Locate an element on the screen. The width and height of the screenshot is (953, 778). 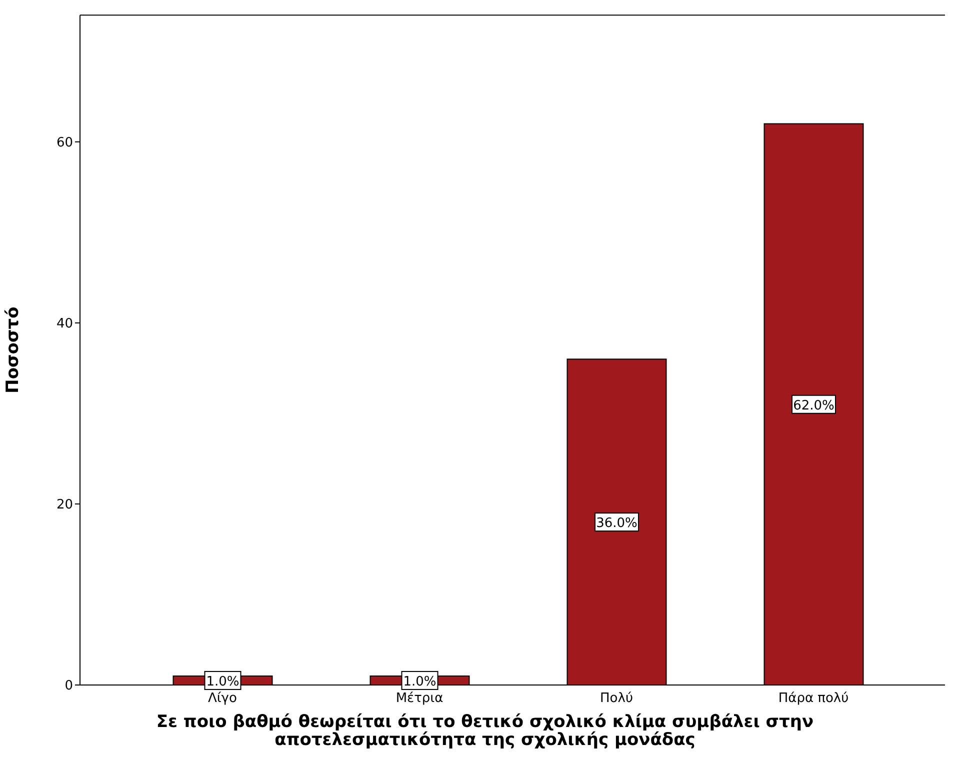
x-tick-label: Πάρα πολύ is located at coordinates (813, 698).